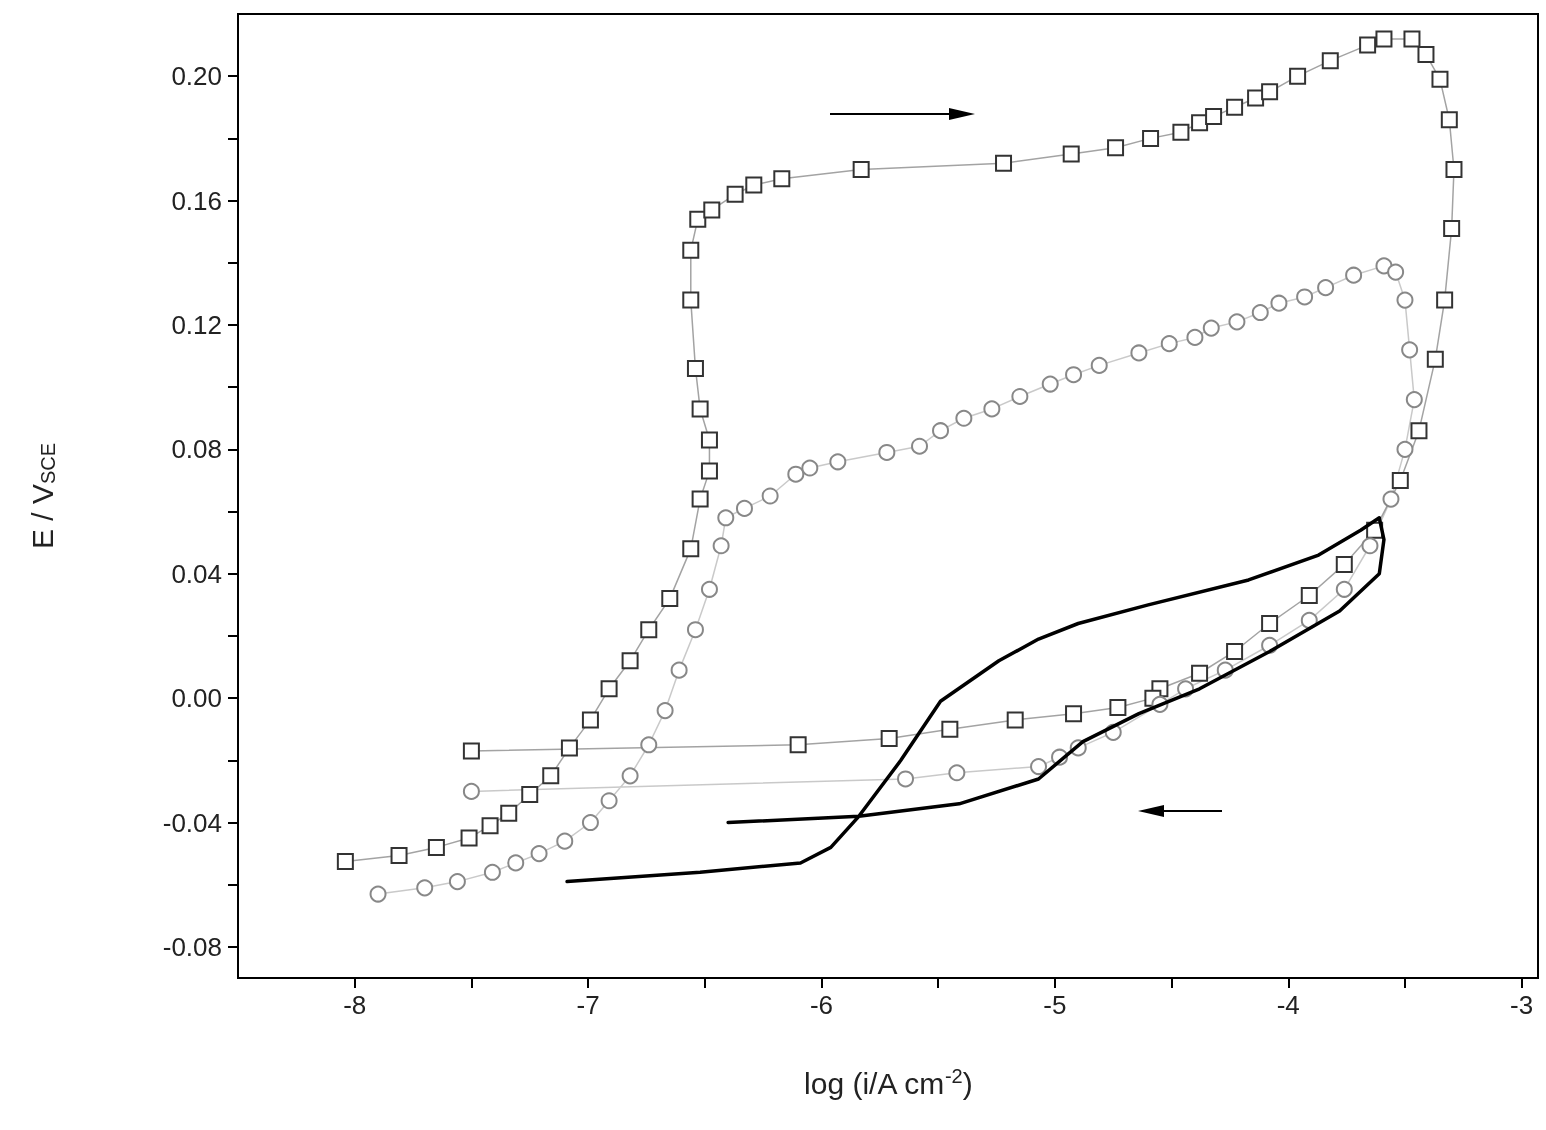 The image size is (1546, 1130). Describe the element at coordinates (192, 946) in the screenshot. I see `y-tick-label: -0.08` at that location.